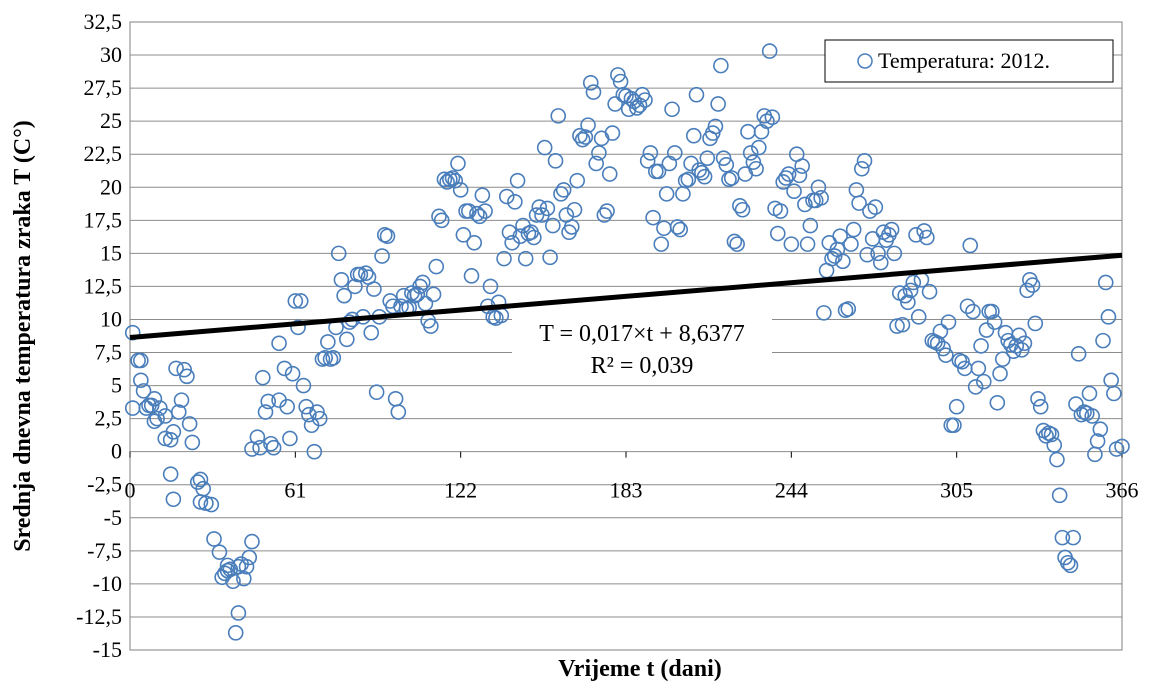 This screenshot has width=1153, height=691. Describe the element at coordinates (791, 490) in the screenshot. I see `x-tick-label: 244` at that location.